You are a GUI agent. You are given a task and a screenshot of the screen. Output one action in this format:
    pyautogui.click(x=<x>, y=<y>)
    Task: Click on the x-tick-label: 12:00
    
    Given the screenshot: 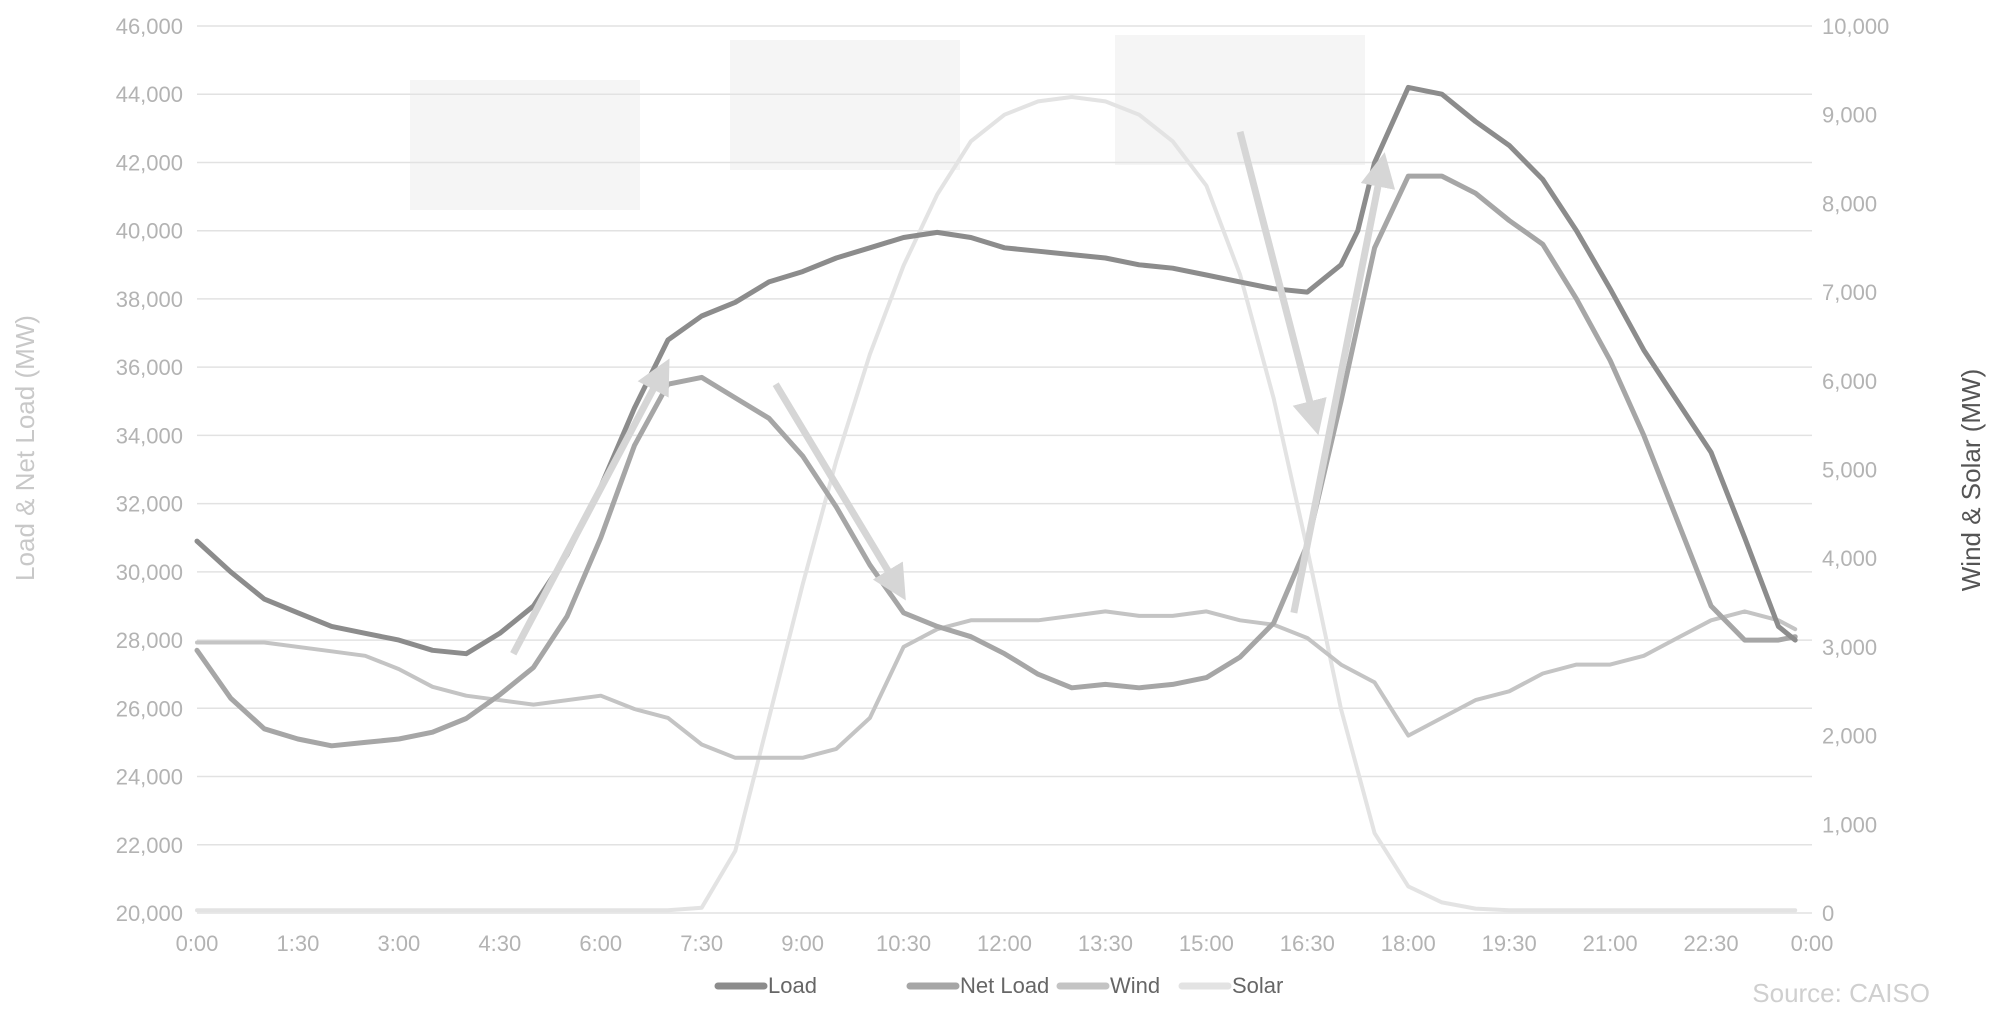 What is the action you would take?
    pyautogui.click(x=1004, y=943)
    